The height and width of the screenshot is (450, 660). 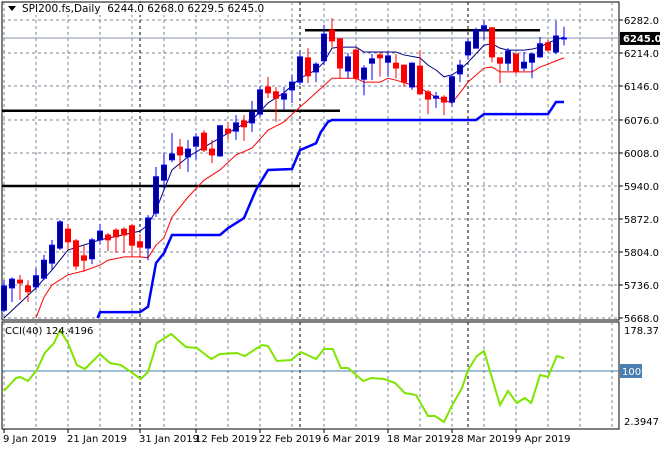 I want to click on y-tick-label: 5804.0, so click(x=641, y=253).